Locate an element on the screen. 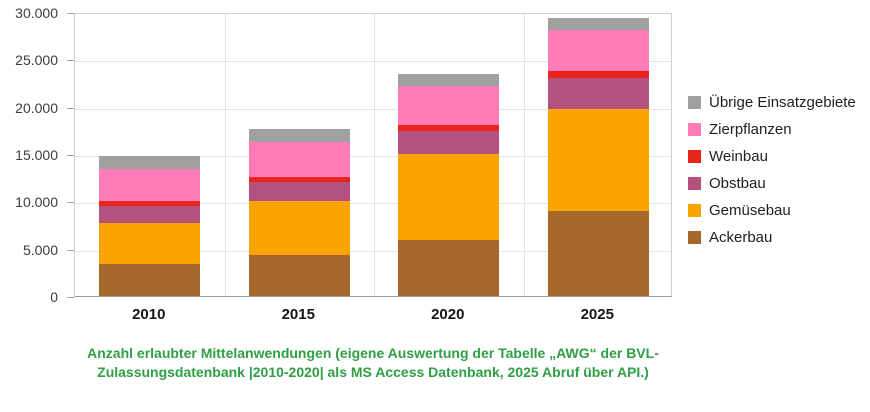 This screenshot has width=870, height=412. legend-item-ackerbau: Ackerbau is located at coordinates (772, 237).